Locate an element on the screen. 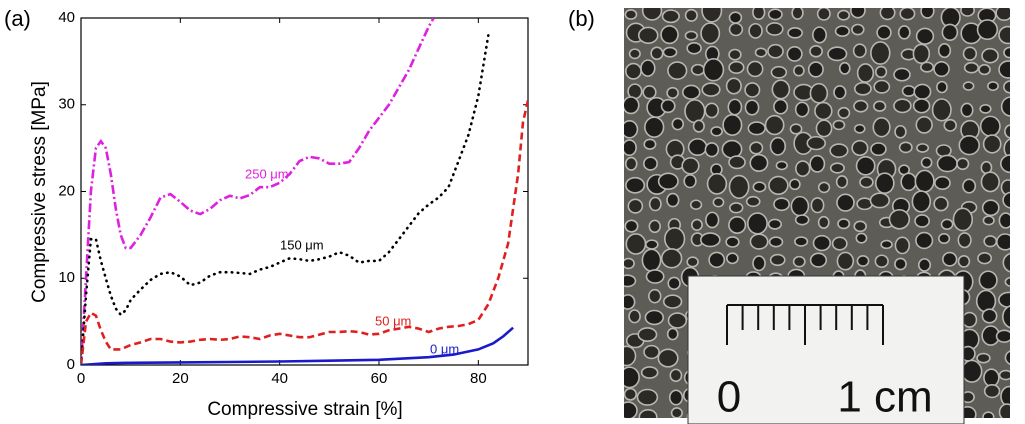 Image resolution: width=1025 pixels, height=424 pixels. y-tick-label: 20 is located at coordinates (66, 190).